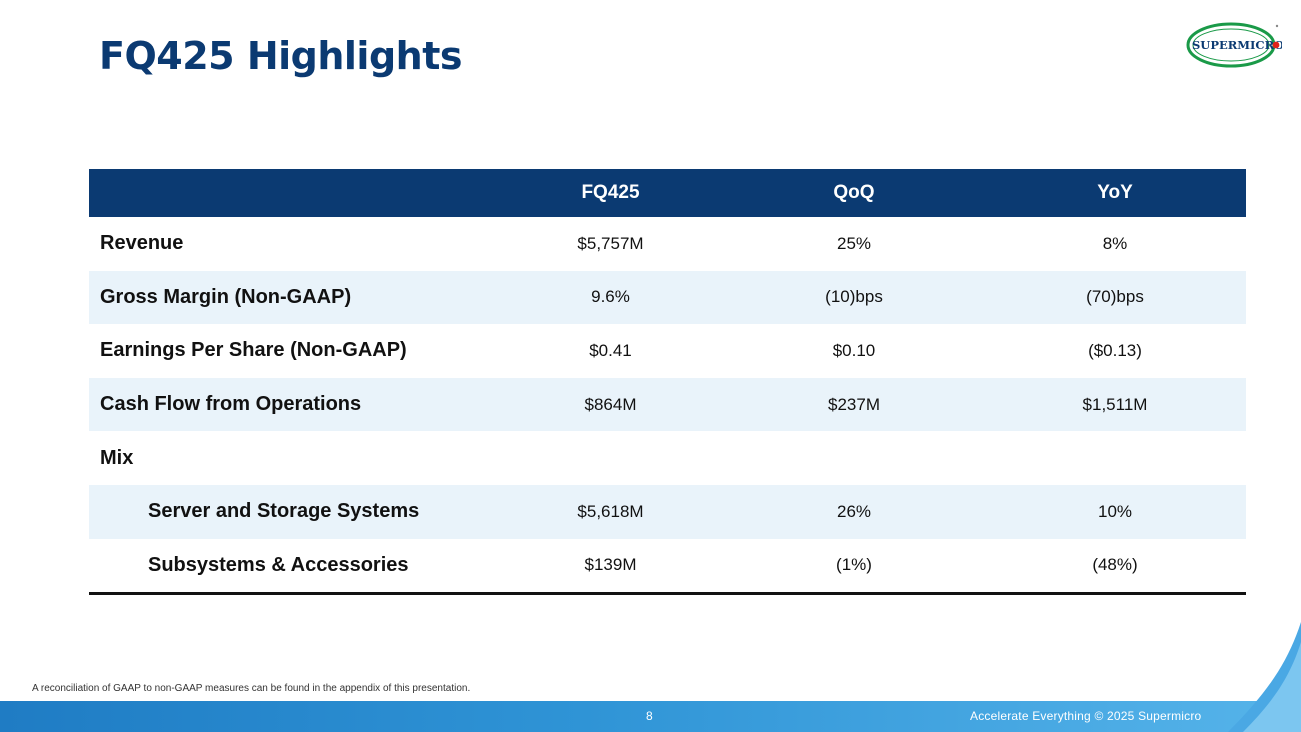  I want to click on row-label: Gross Margin (Non-GAAP), so click(293, 297).